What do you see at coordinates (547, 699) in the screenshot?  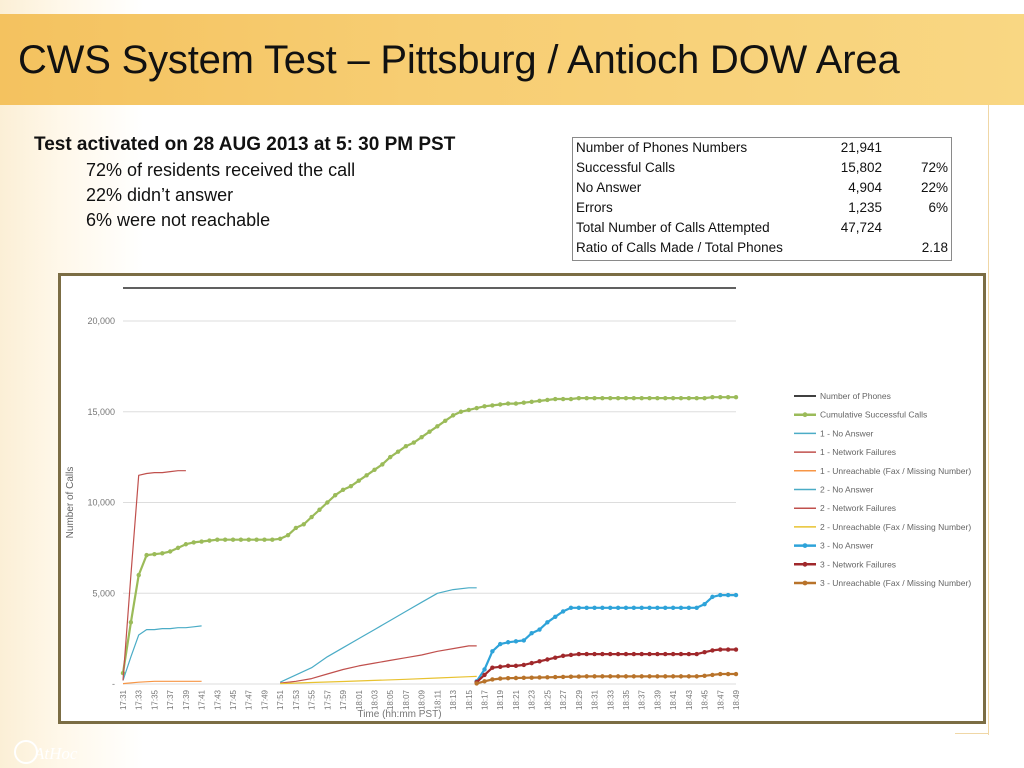 I see `x-tick-label: 18:25` at bounding box center [547, 699].